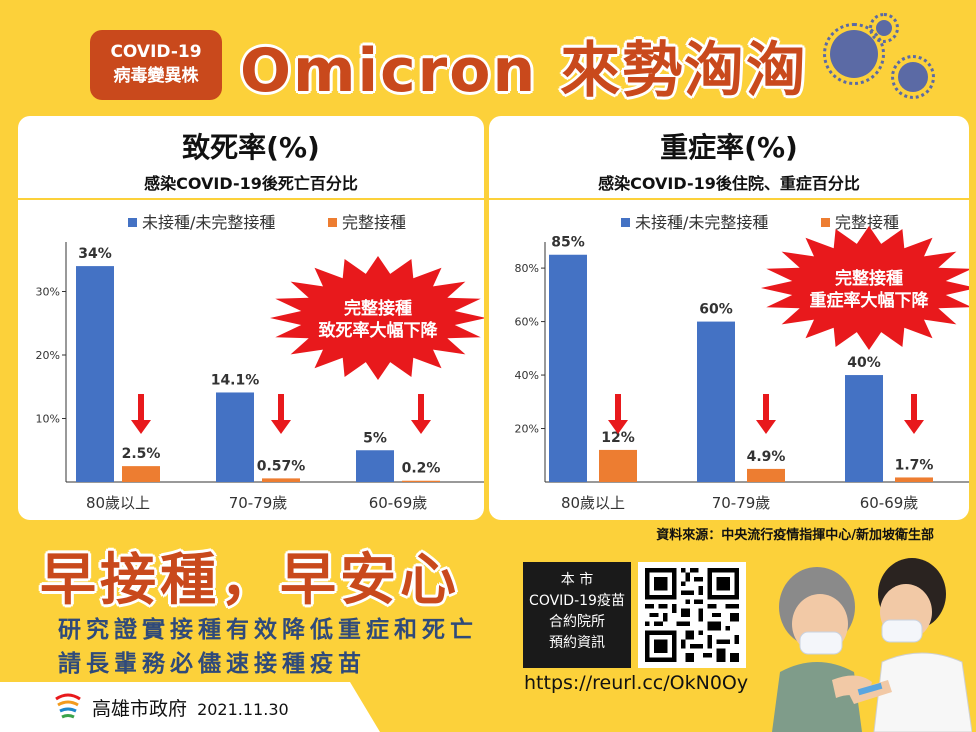 The height and width of the screenshot is (732, 976). I want to click on fatality-panel-header: 致死率(%) 感染COVID-19後死亡百分比, so click(251, 158).